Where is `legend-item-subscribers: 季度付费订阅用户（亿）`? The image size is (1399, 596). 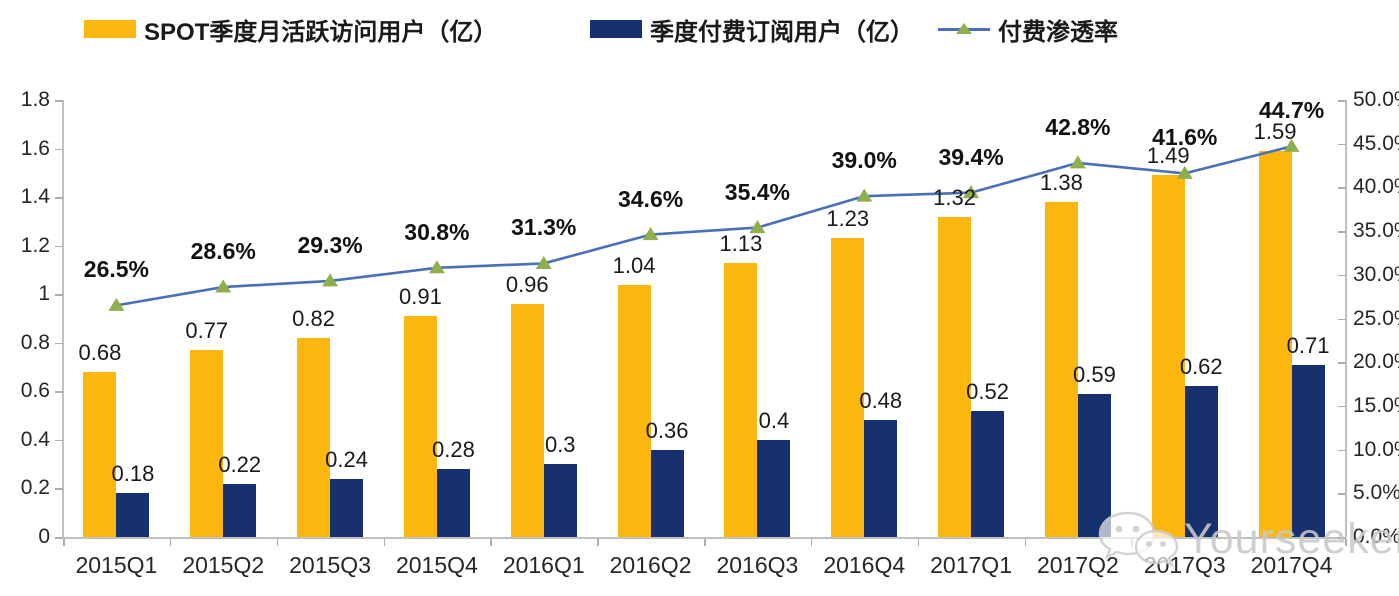
legend-item-subscribers: 季度付费订阅用户（亿） is located at coordinates (752, 29).